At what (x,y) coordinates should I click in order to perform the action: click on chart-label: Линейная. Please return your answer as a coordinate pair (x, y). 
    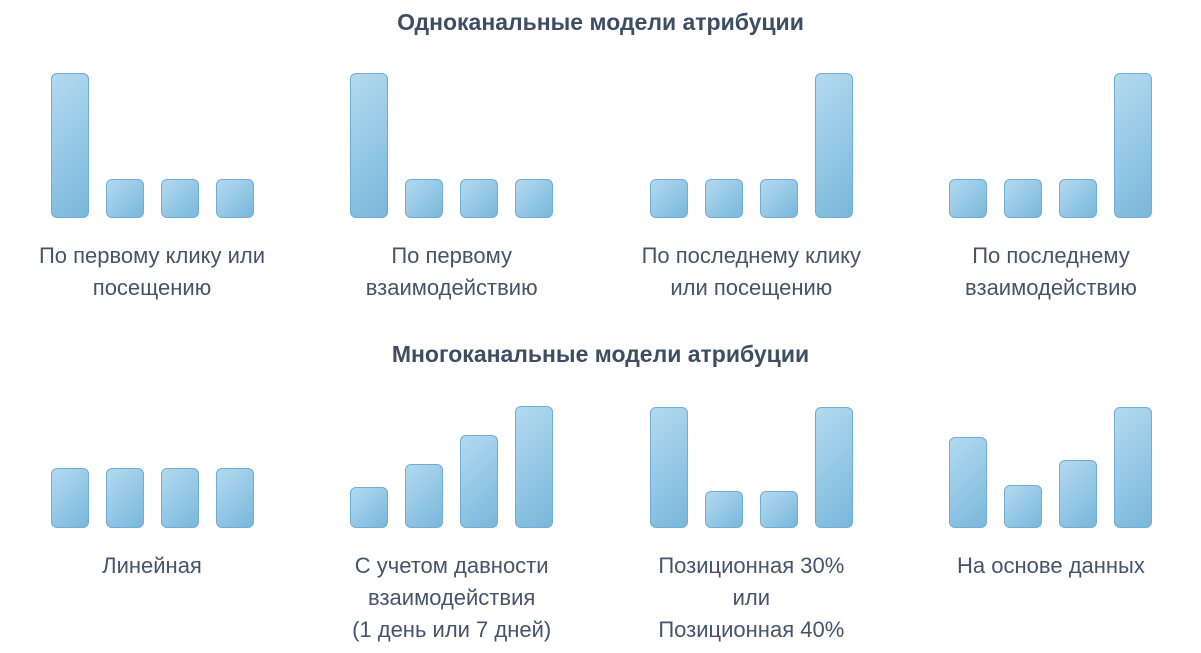
    Looking at the image, I should click on (152, 565).